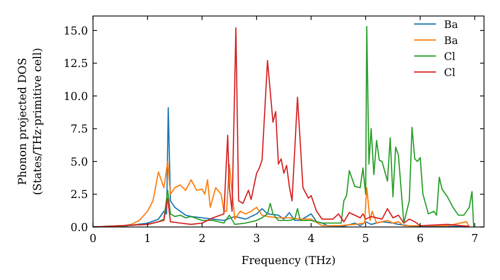 The height and width of the screenshot is (280, 500). What do you see at coordinates (311, 238) in the screenshot?
I see `x-tick-label: 4` at bounding box center [311, 238].